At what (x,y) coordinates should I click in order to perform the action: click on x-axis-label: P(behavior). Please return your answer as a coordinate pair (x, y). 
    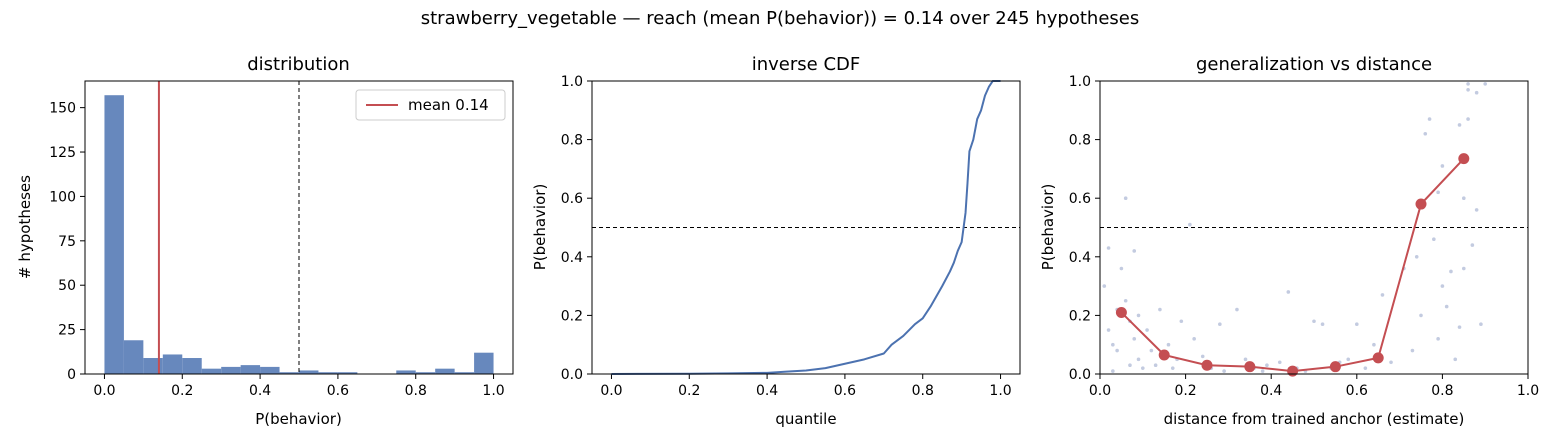
    Looking at the image, I should click on (298, 419).